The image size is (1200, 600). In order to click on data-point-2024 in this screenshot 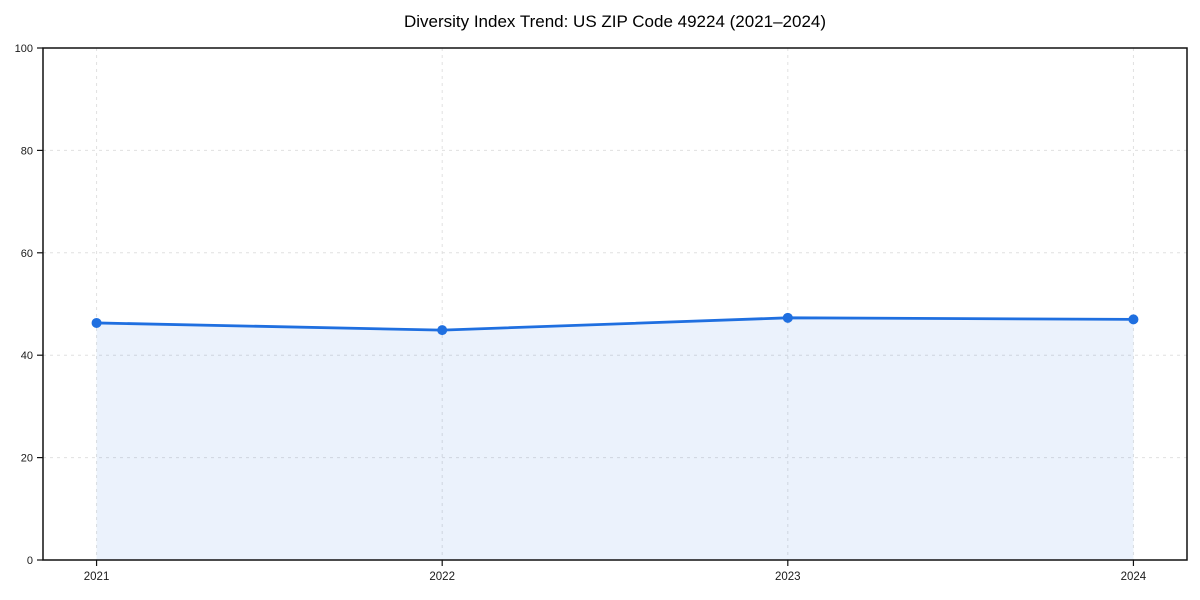, I will do `click(1133, 319)`.